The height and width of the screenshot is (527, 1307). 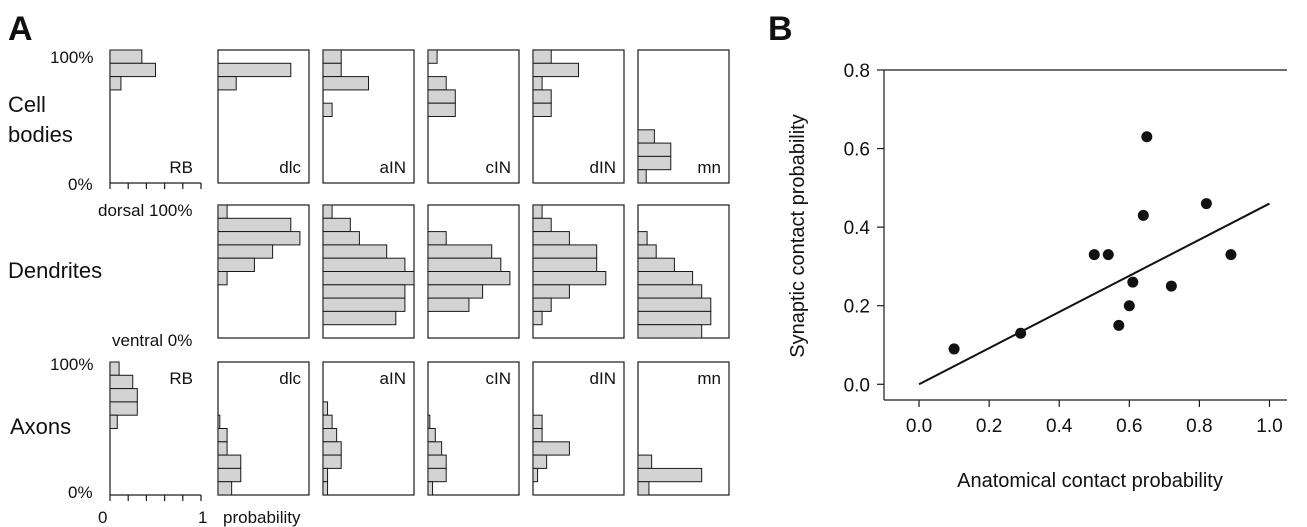 I want to click on panel-neuron-label-0-4: dIN, so click(x=603, y=167).